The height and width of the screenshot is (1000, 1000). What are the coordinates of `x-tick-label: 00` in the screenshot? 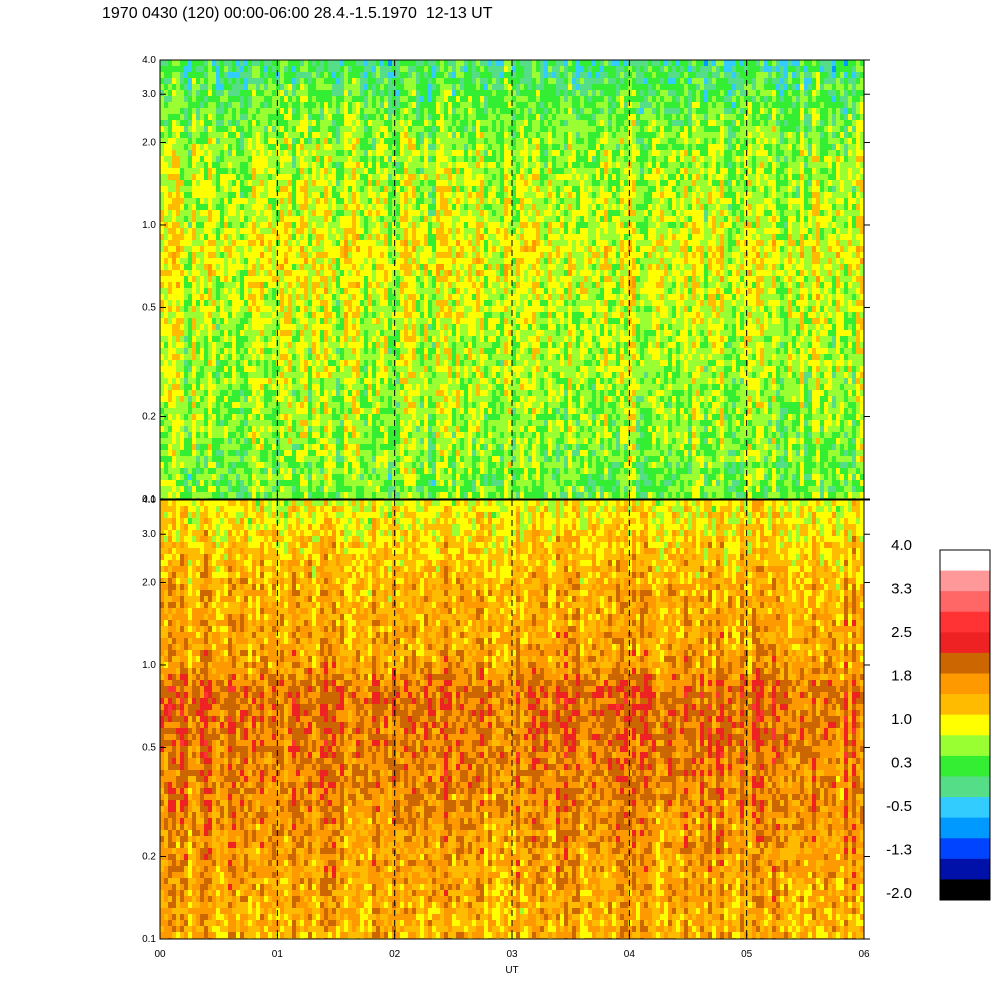 It's located at (160, 954).